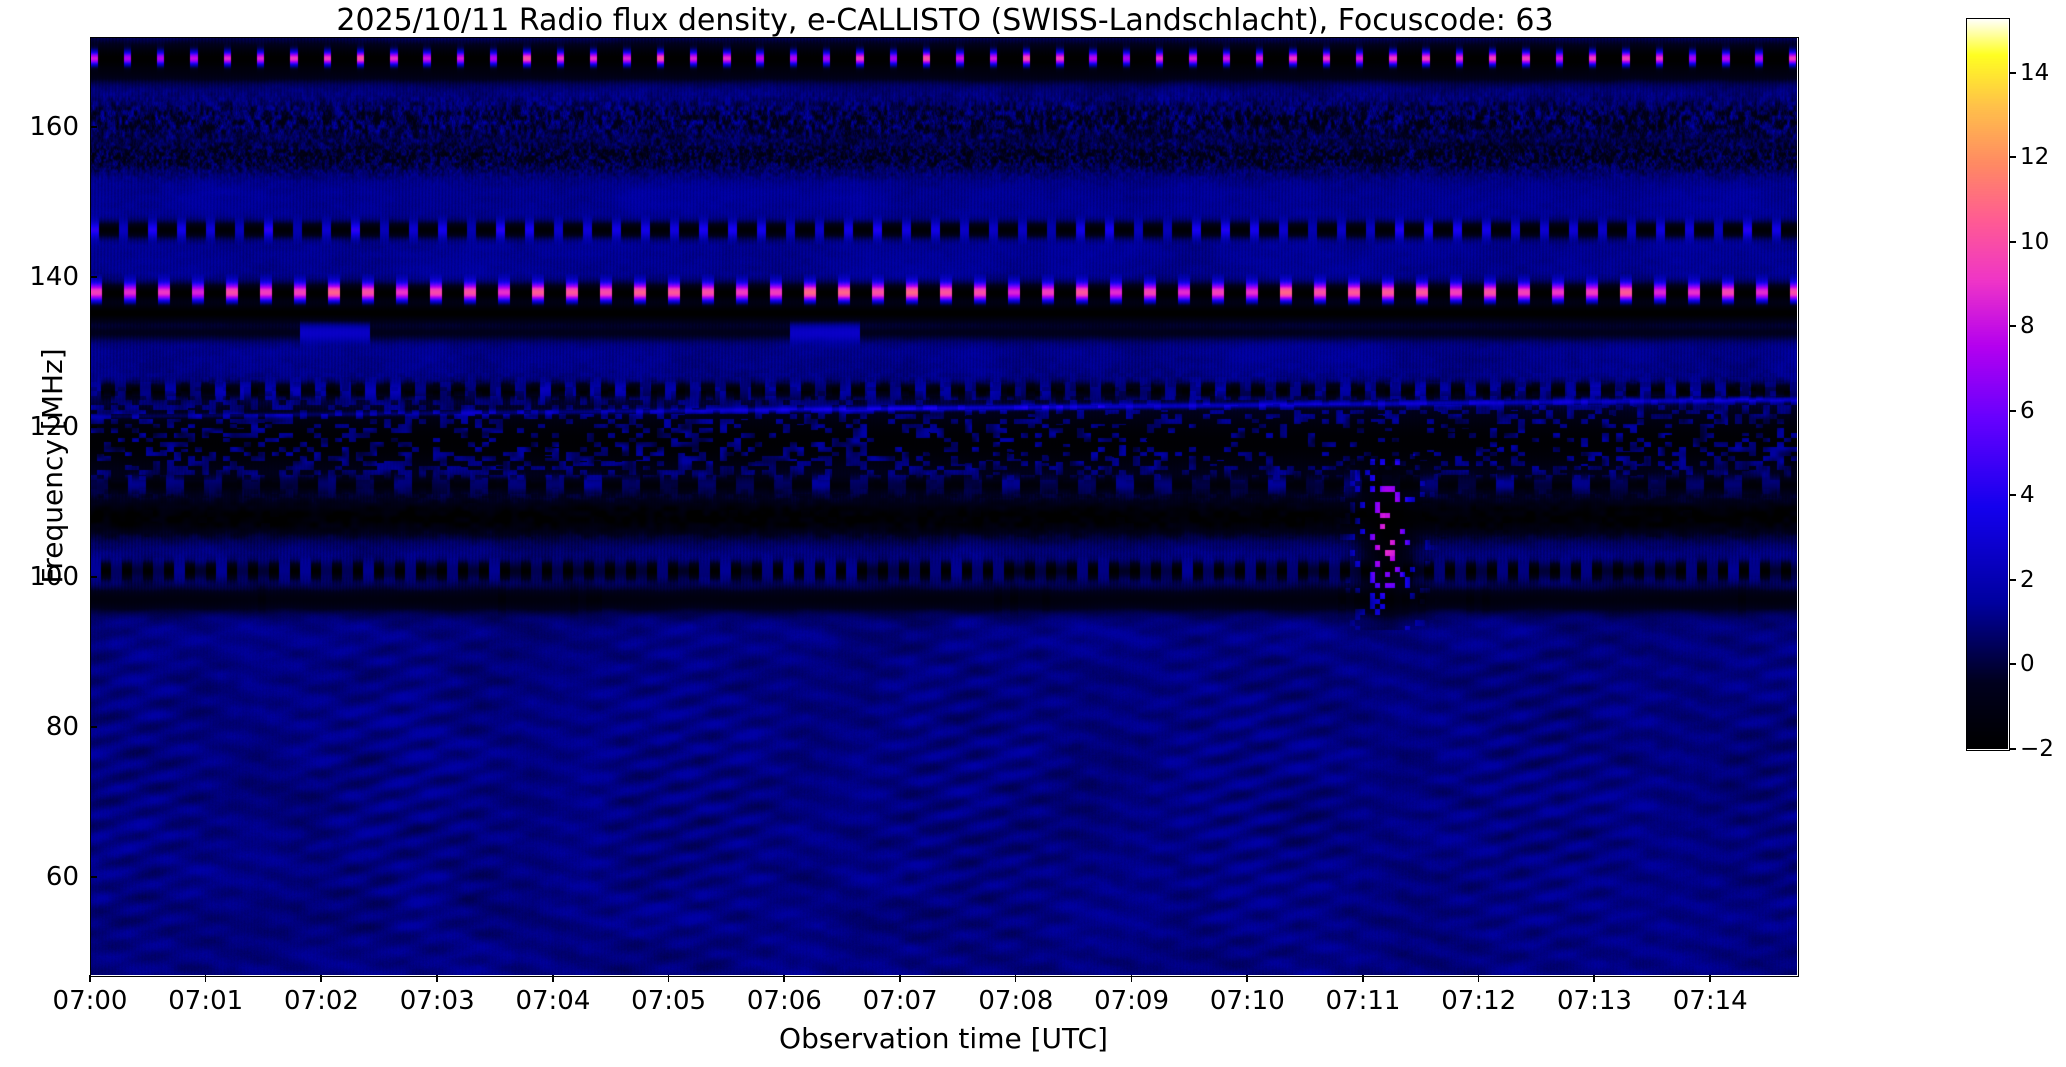 This screenshot has height=1067, width=2066. What do you see at coordinates (2035, 241) in the screenshot?
I see `colorbar-tick-label: 10` at bounding box center [2035, 241].